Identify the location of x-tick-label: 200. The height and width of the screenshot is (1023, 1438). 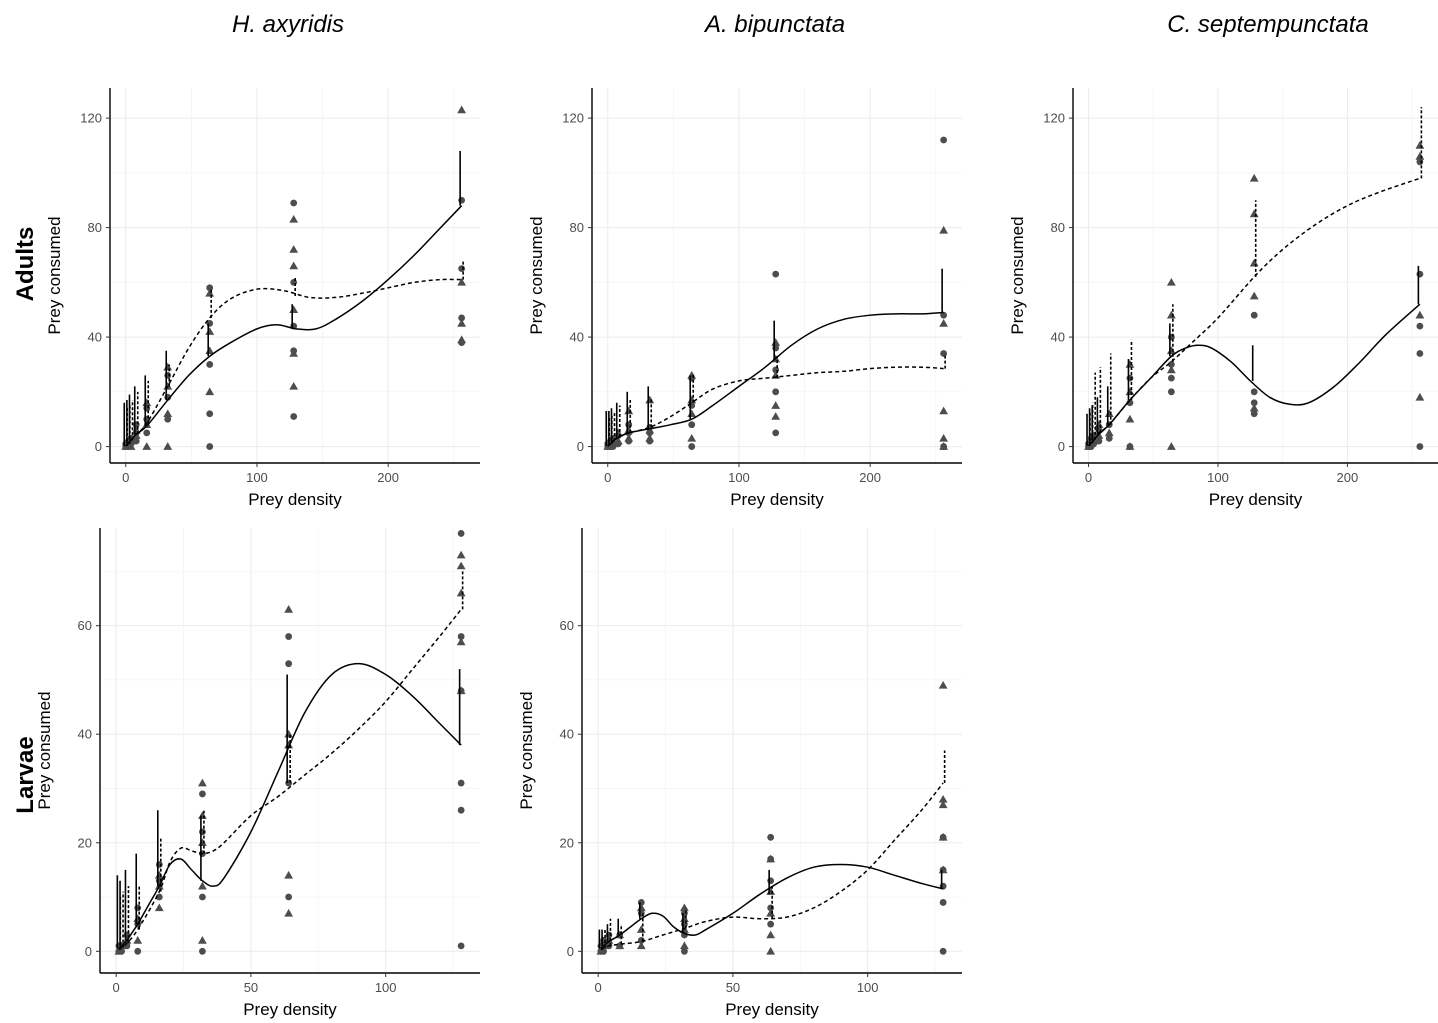
(388, 477).